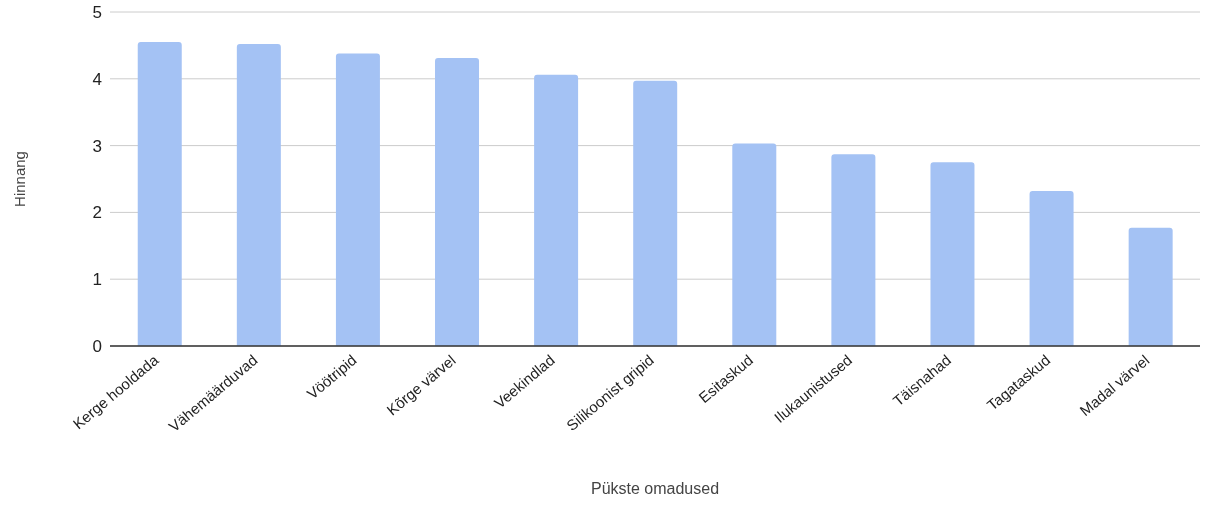  Describe the element at coordinates (97, 13) in the screenshot. I see `y-tick-label: 5` at that location.